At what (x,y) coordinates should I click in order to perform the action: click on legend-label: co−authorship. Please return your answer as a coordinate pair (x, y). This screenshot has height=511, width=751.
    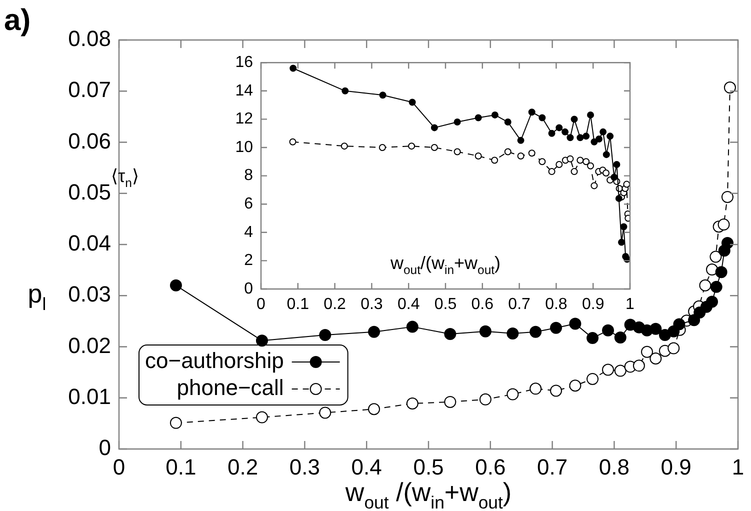
    Looking at the image, I should click on (214, 361).